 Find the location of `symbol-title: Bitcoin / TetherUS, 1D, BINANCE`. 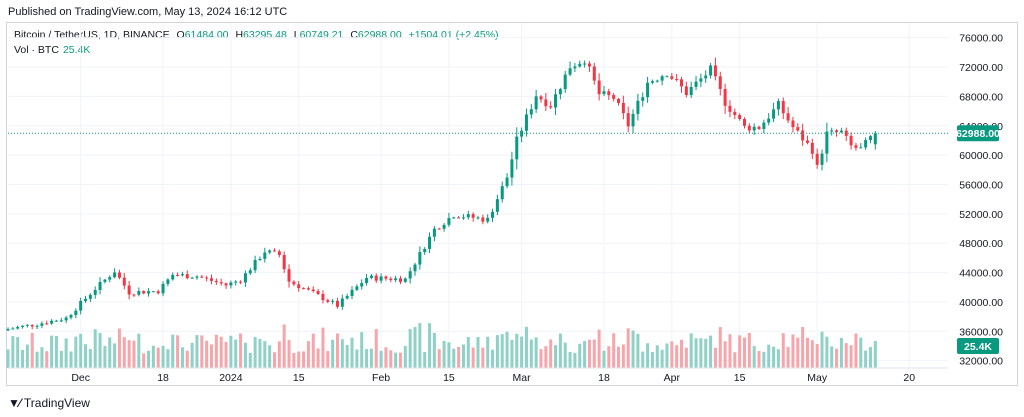

symbol-title: Bitcoin / TetherUS, 1D, BINANCE is located at coordinates (92, 35).